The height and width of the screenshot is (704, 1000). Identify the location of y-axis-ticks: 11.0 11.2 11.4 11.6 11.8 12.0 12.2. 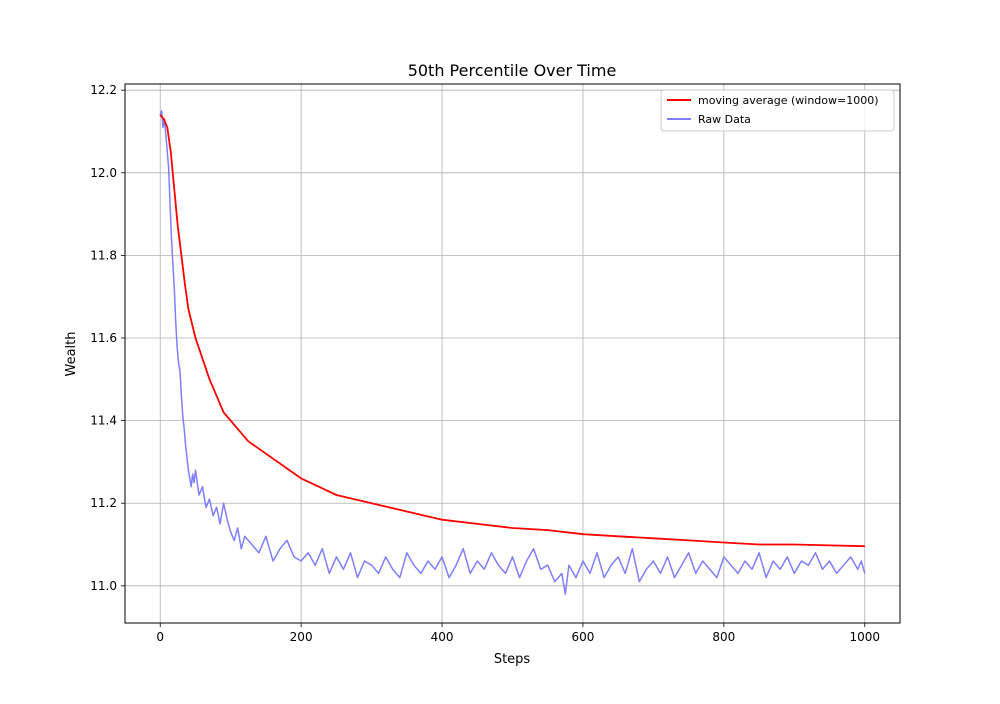
(107, 338).